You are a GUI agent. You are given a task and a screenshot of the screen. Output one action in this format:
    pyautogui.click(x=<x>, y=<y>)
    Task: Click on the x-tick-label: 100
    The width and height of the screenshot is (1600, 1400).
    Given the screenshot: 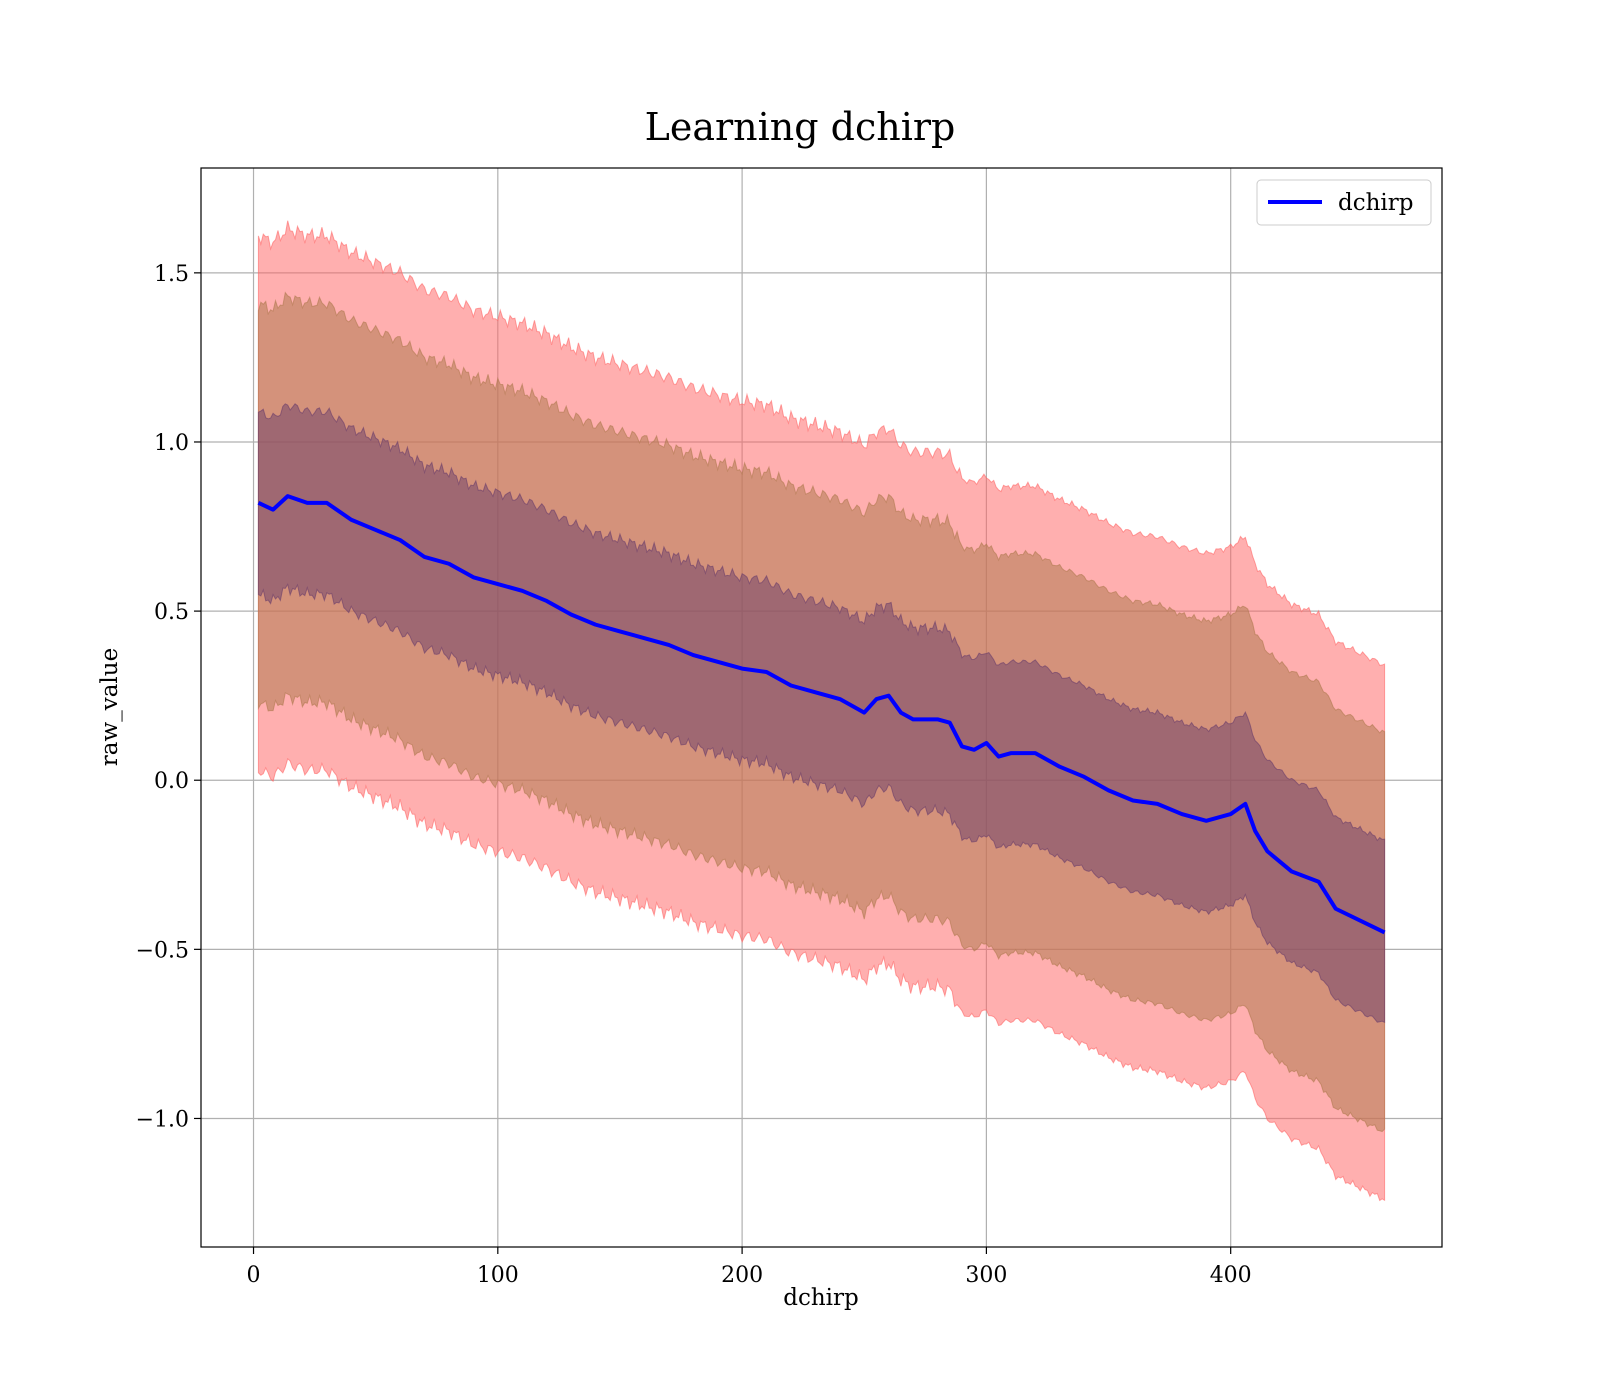 What is the action you would take?
    pyautogui.click(x=498, y=1275)
    